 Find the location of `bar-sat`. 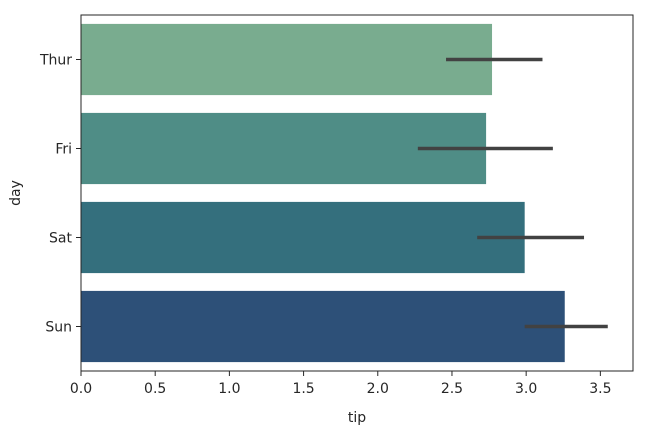

bar-sat is located at coordinates (303, 237).